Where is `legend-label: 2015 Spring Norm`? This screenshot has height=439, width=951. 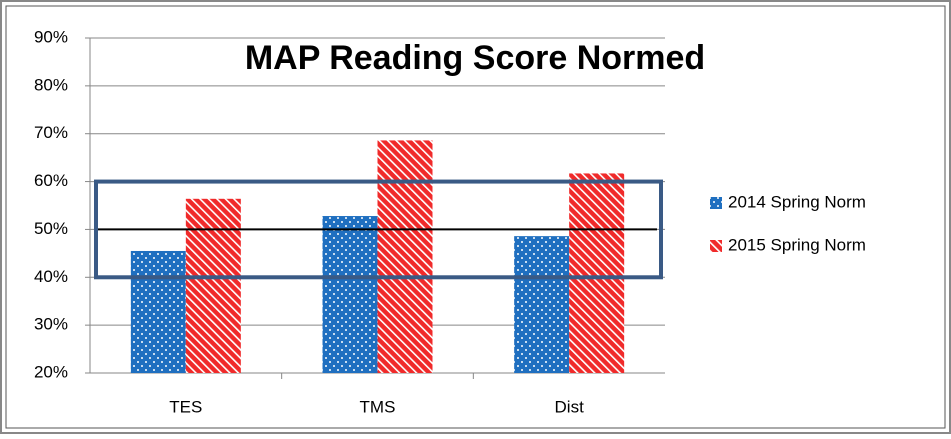
legend-label: 2015 Spring Norm is located at coordinates (797, 244).